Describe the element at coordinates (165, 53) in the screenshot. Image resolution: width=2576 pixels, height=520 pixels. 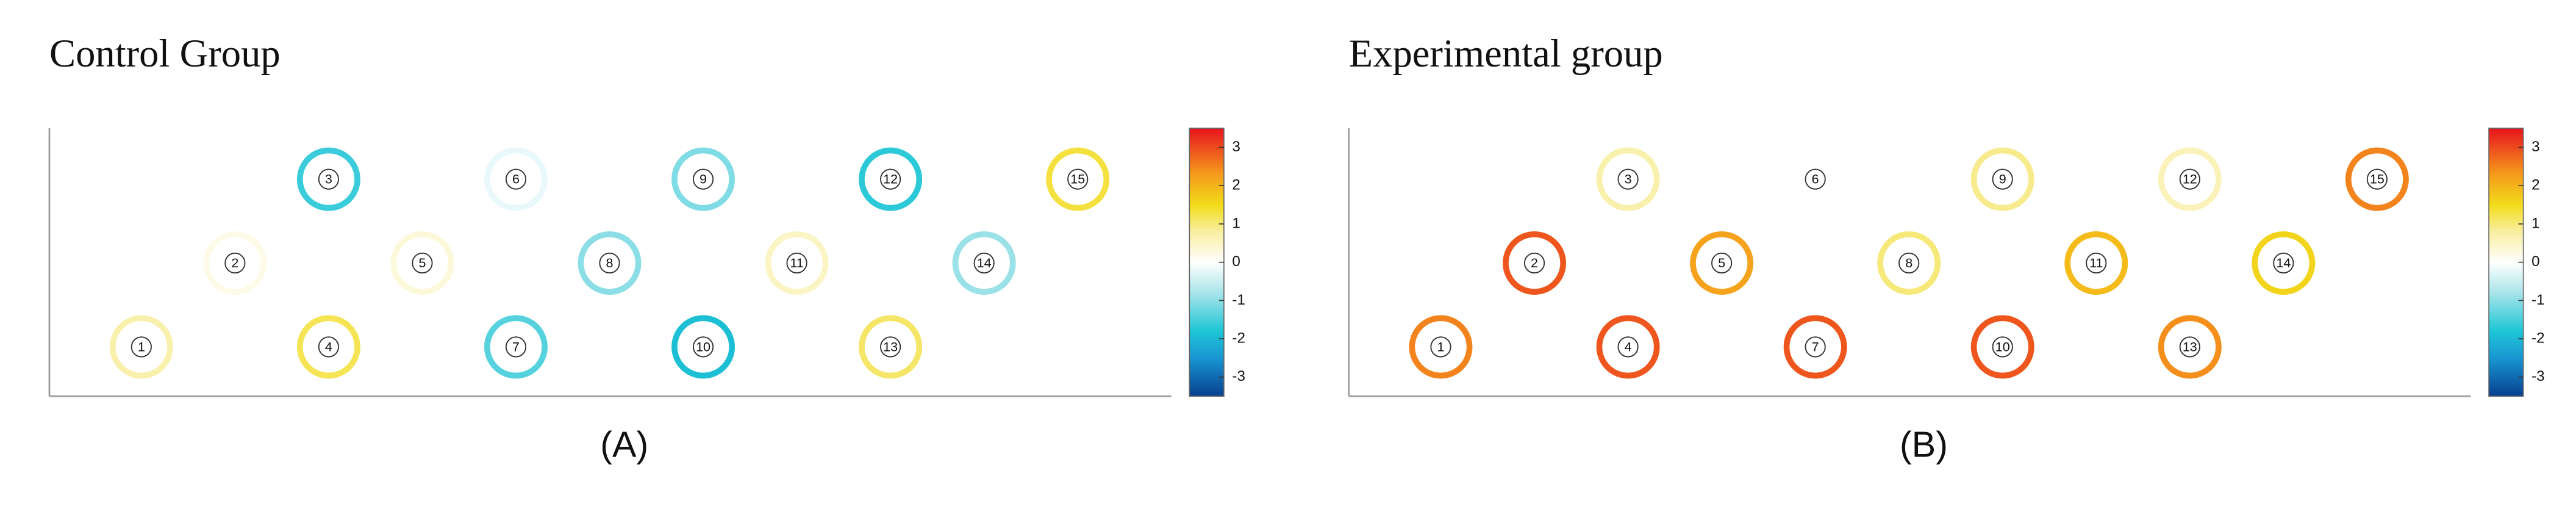
I see `panel-title: Control Group` at that location.